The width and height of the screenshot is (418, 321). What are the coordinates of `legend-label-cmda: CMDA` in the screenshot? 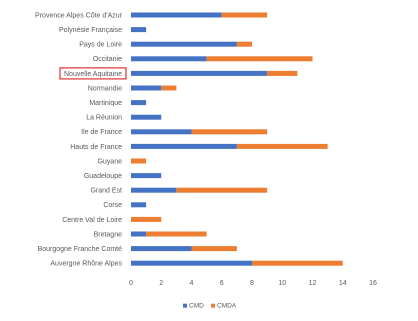 It's located at (227, 306).